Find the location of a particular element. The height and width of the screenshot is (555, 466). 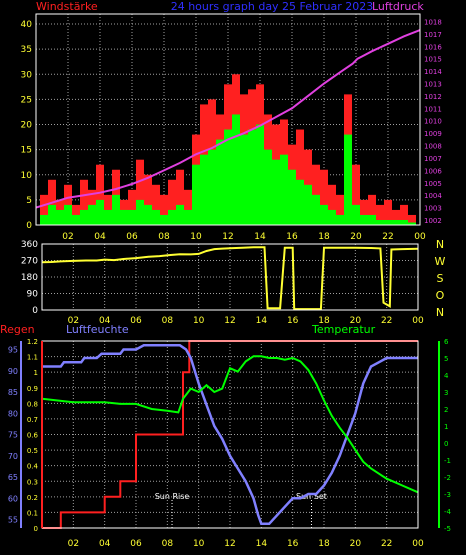

y2-tick-label: 1009 is located at coordinates (433, 134).